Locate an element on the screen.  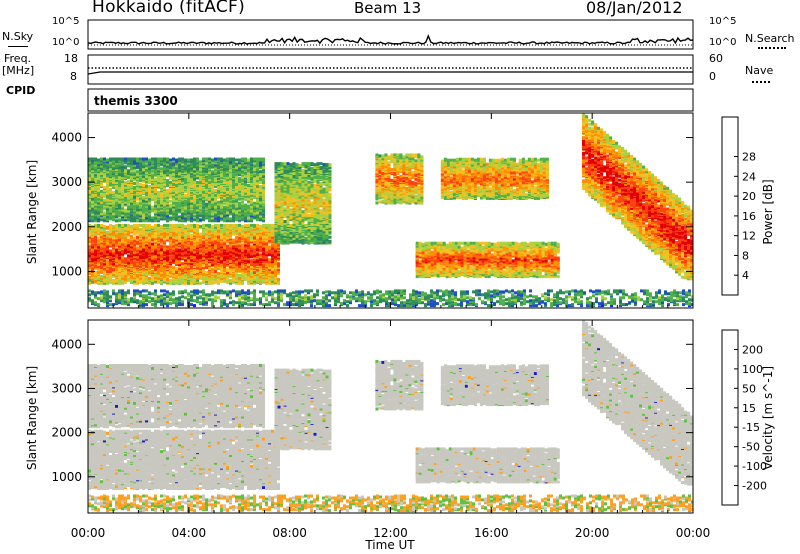
date-title: 08/Jan/2012 is located at coordinates (634, 8).